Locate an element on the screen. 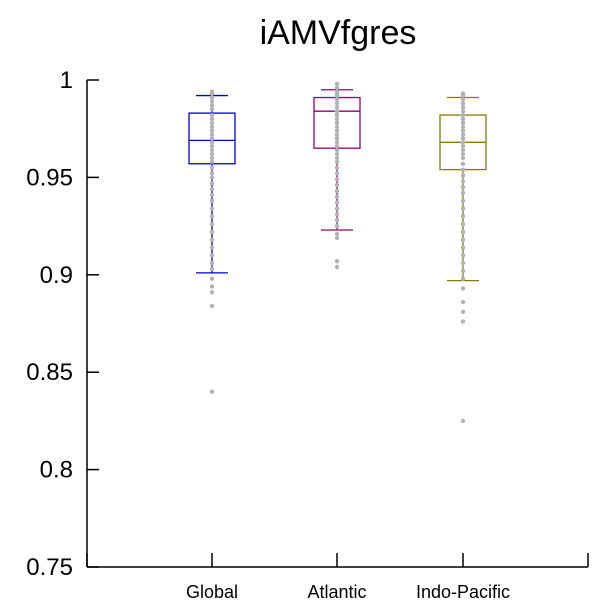 The width and height of the screenshot is (603, 611). x-axis-ticks: Global Atlantic Indo-Pacific is located at coordinates (337, 577).